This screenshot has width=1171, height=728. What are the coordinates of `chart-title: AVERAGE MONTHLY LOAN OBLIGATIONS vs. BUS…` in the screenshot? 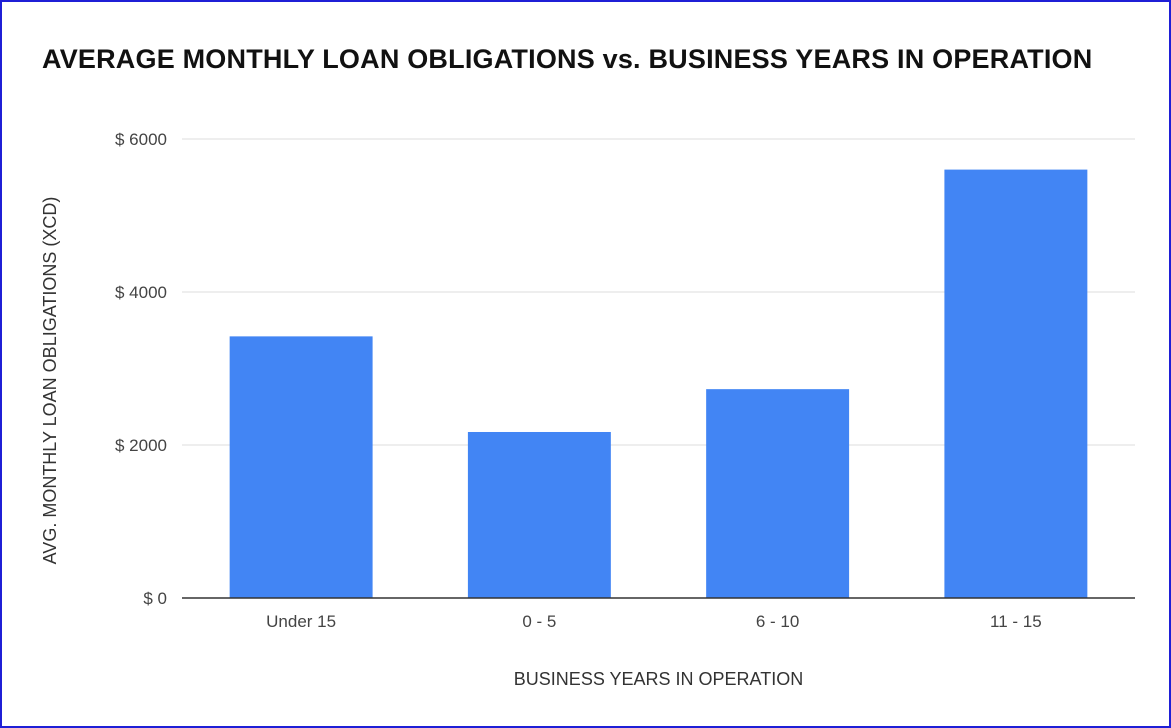 It's located at (567, 59).